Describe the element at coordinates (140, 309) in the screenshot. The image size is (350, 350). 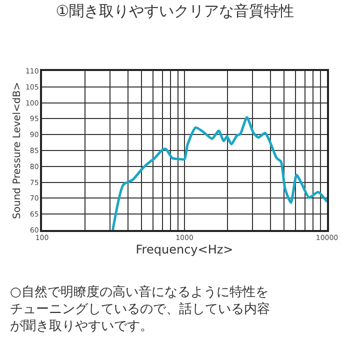
I see `text: ○自然で明瞭度の高い音になるように特性をチューニングしているので、話している内容が聞き取りやすいです。` at that location.